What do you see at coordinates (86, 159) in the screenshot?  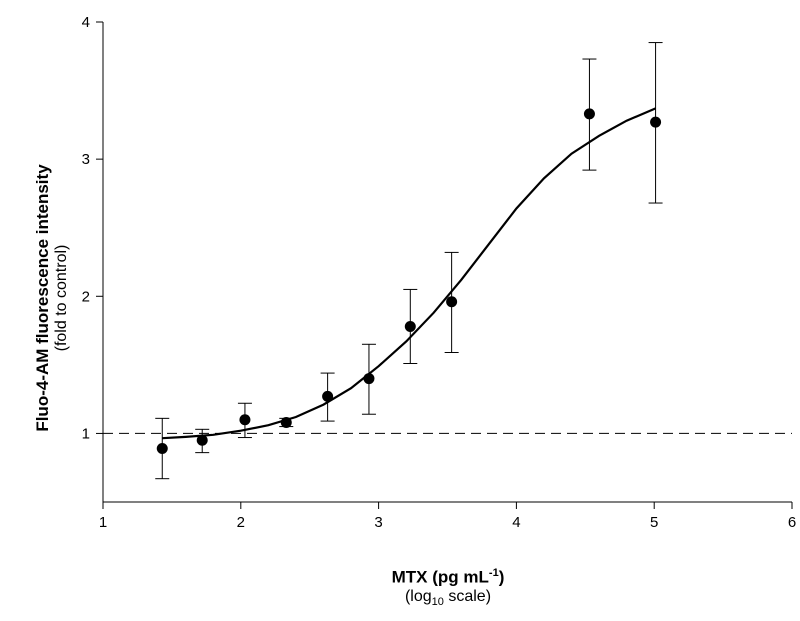 I see `y-tick-label: 3` at bounding box center [86, 159].